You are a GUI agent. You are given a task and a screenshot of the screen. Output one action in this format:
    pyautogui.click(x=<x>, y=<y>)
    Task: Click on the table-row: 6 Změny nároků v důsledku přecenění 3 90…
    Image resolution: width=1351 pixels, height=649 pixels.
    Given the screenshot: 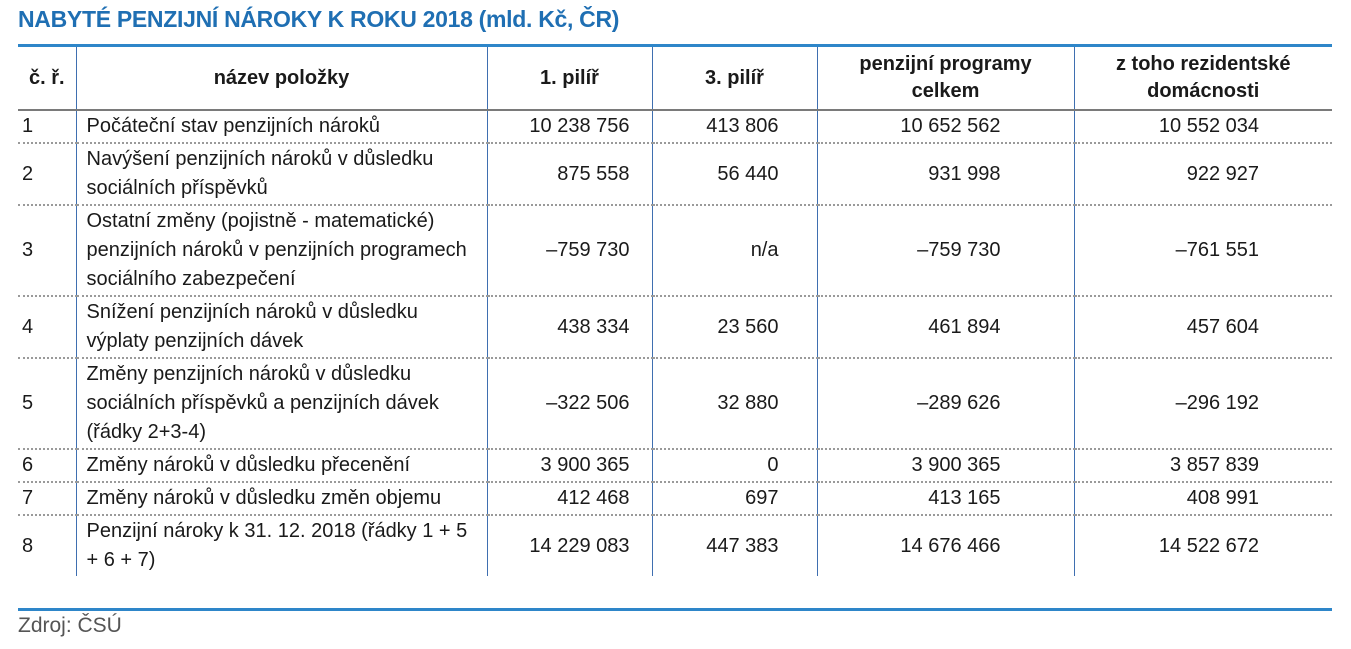 What is the action you would take?
    pyautogui.click(x=675, y=466)
    